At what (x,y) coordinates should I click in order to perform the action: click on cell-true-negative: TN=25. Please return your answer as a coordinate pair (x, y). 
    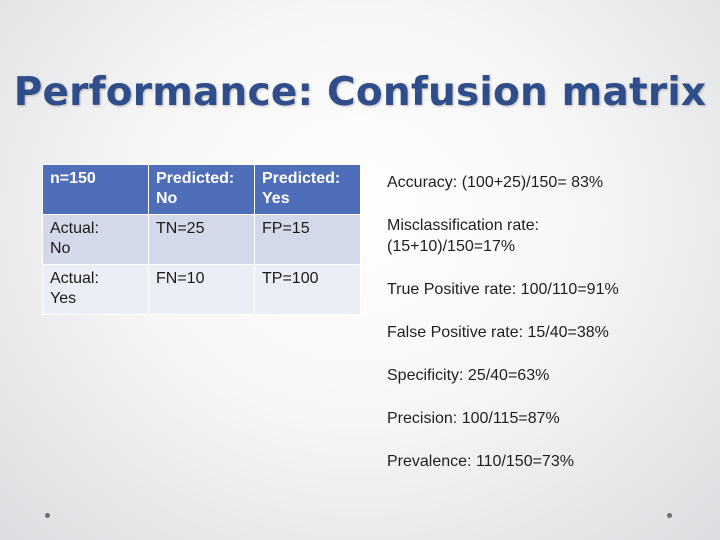
    Looking at the image, I should click on (201, 239).